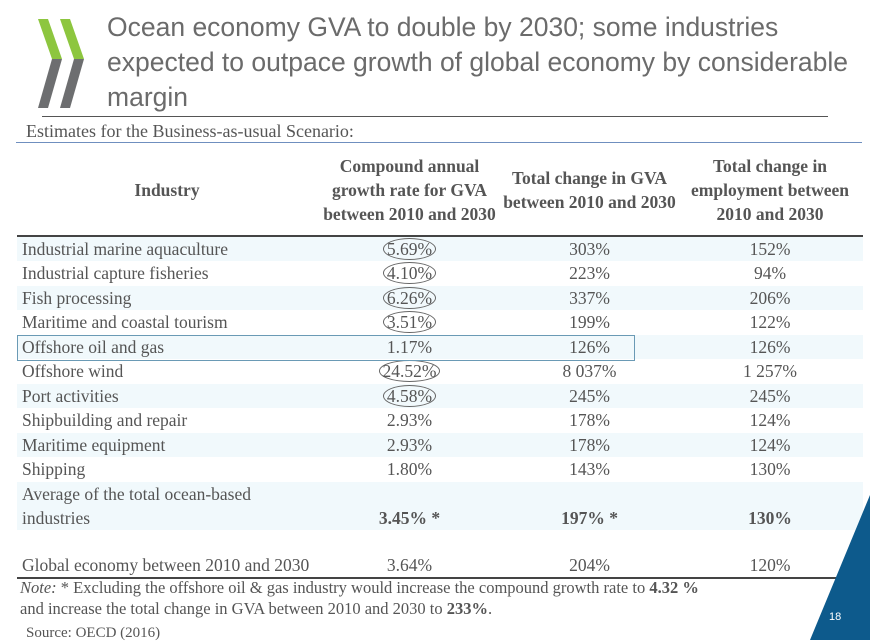 The height and width of the screenshot is (642, 870). I want to click on cagr-cell: 1.80%, so click(409, 469).